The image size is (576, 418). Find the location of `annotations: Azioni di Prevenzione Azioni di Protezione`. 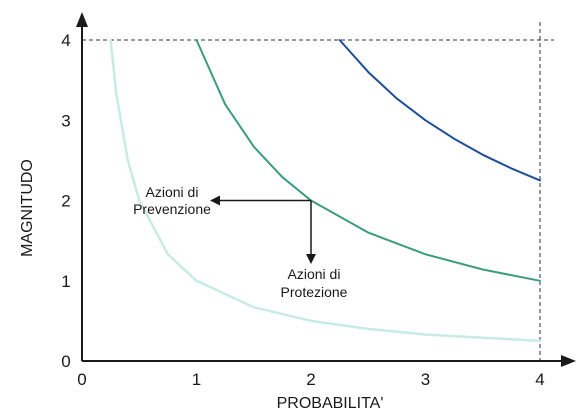

annotations: Azioni di Prevenzione Azioni di Protezione is located at coordinates (240, 242).